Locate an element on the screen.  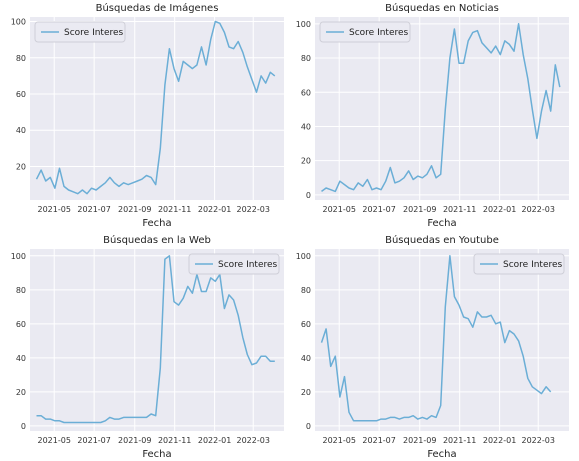
chart-title: Búsquedas en Youtube is located at coordinates (442, 240).